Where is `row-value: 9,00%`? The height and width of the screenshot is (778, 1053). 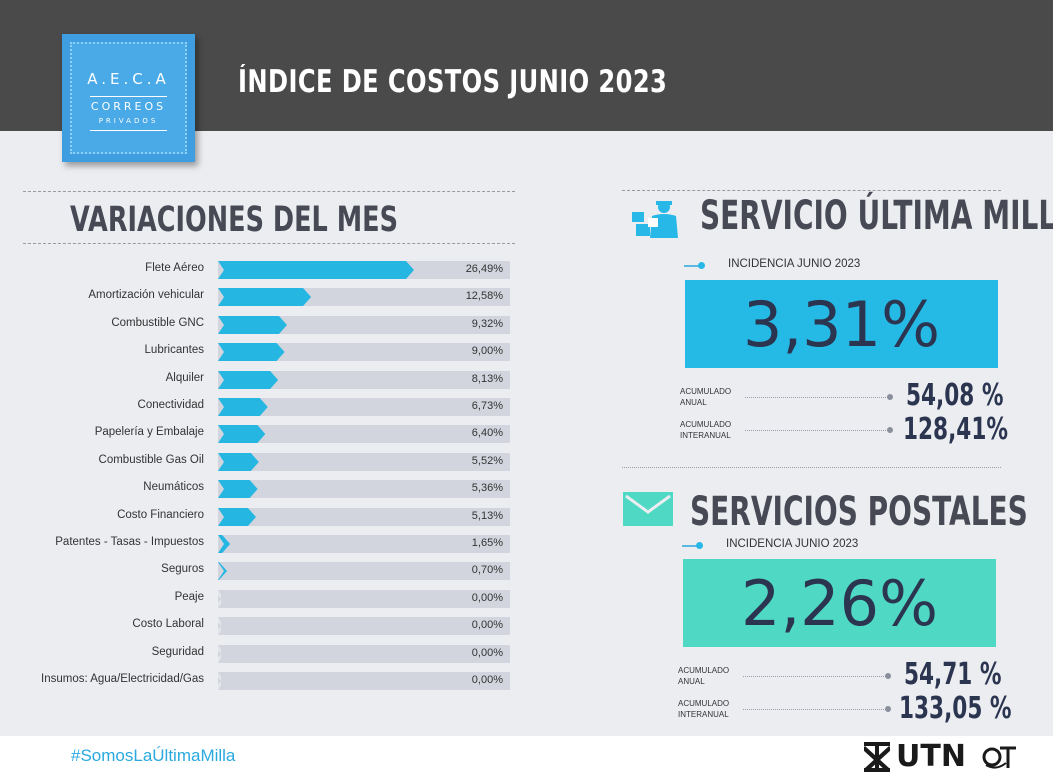
row-value: 9,00% is located at coordinates (487, 351).